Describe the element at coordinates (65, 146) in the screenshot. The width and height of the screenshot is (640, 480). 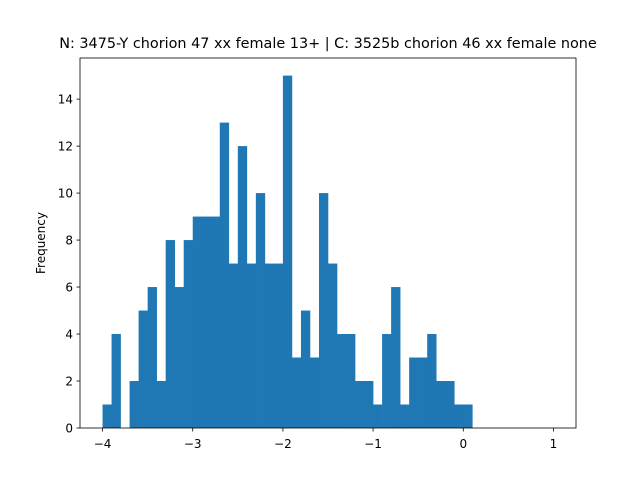
I see `y-tick-label: 12` at that location.